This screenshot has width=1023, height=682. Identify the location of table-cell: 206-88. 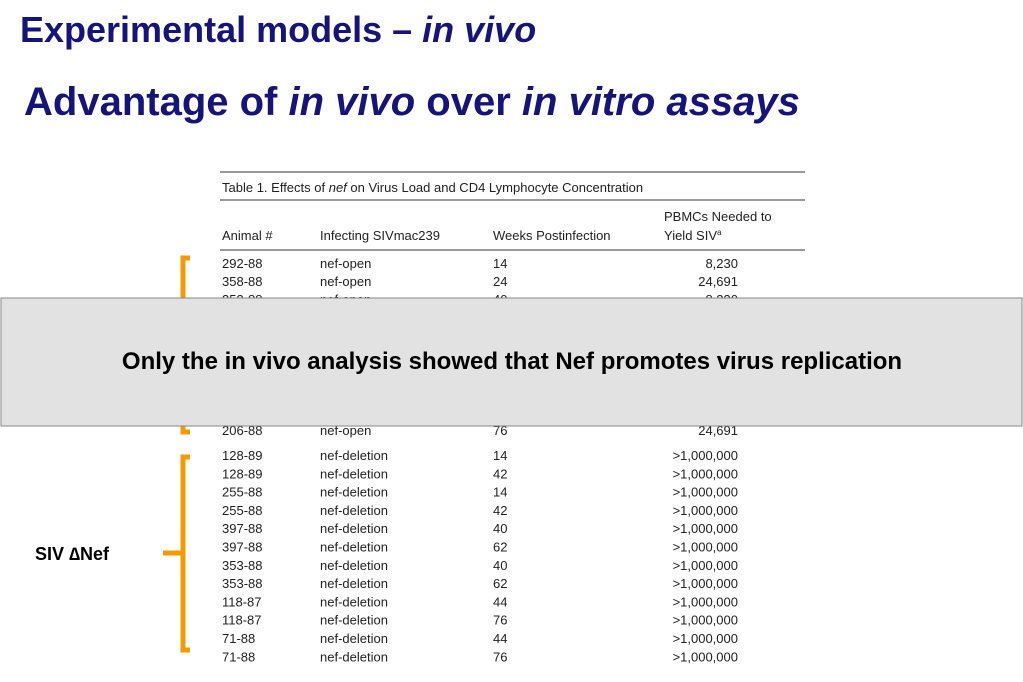
(242, 430).